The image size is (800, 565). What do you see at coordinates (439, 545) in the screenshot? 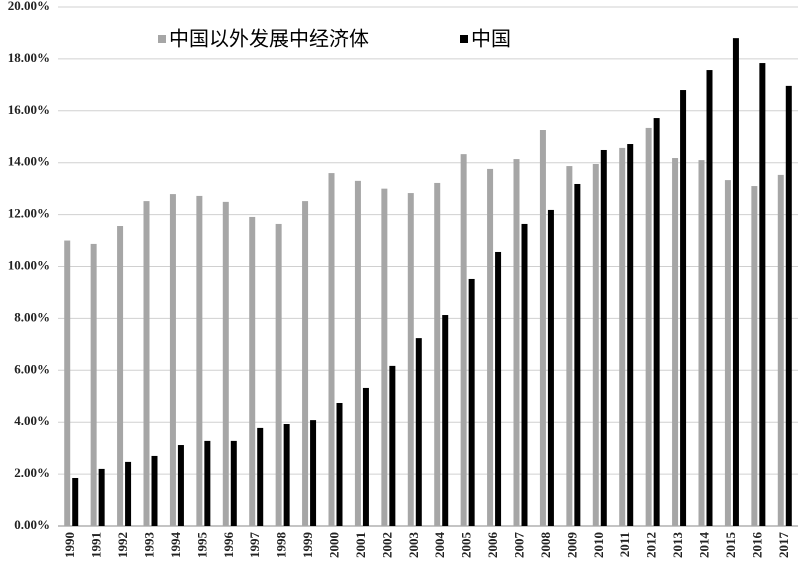
I see `x-tick-label: 2004` at bounding box center [439, 545].